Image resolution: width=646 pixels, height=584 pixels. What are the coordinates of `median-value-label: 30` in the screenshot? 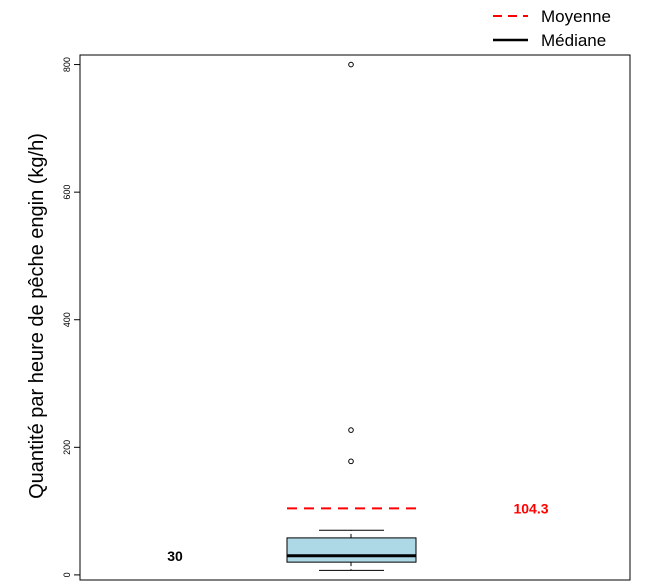 It's located at (175, 556).